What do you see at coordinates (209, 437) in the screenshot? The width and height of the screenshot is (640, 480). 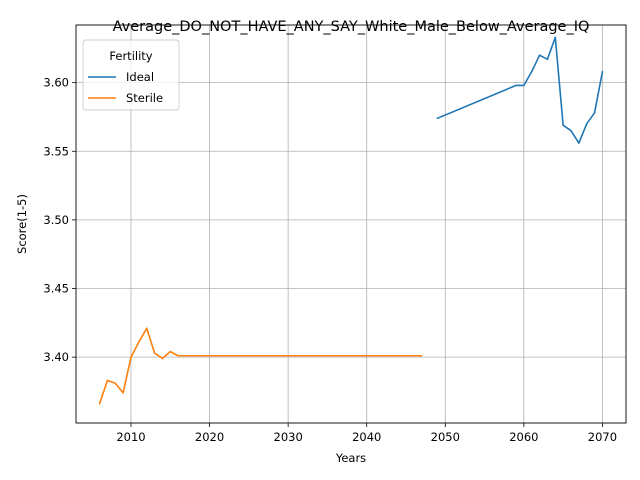 I see `x-tick-label: 2020` at bounding box center [209, 437].